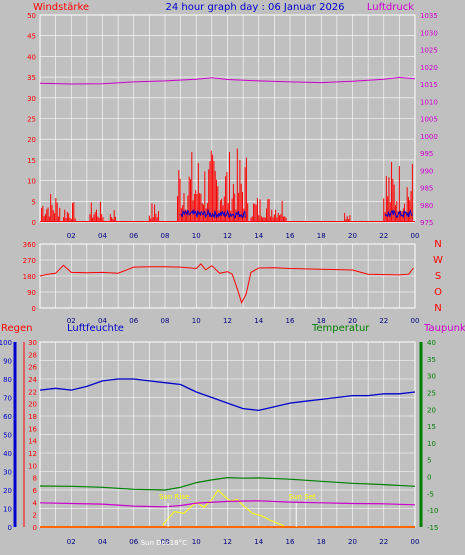 Image resolution: width=465 pixels, height=555 pixels. I want to click on temperature-y-tick: -15, so click(432, 528).